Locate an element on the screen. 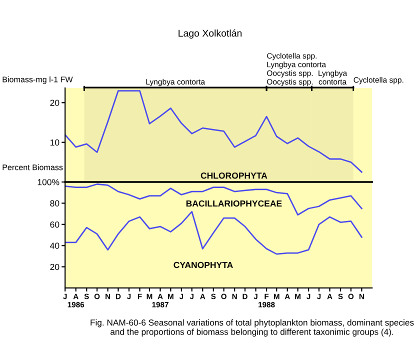  annotation: CYANOPHYTA is located at coordinates (203, 265).